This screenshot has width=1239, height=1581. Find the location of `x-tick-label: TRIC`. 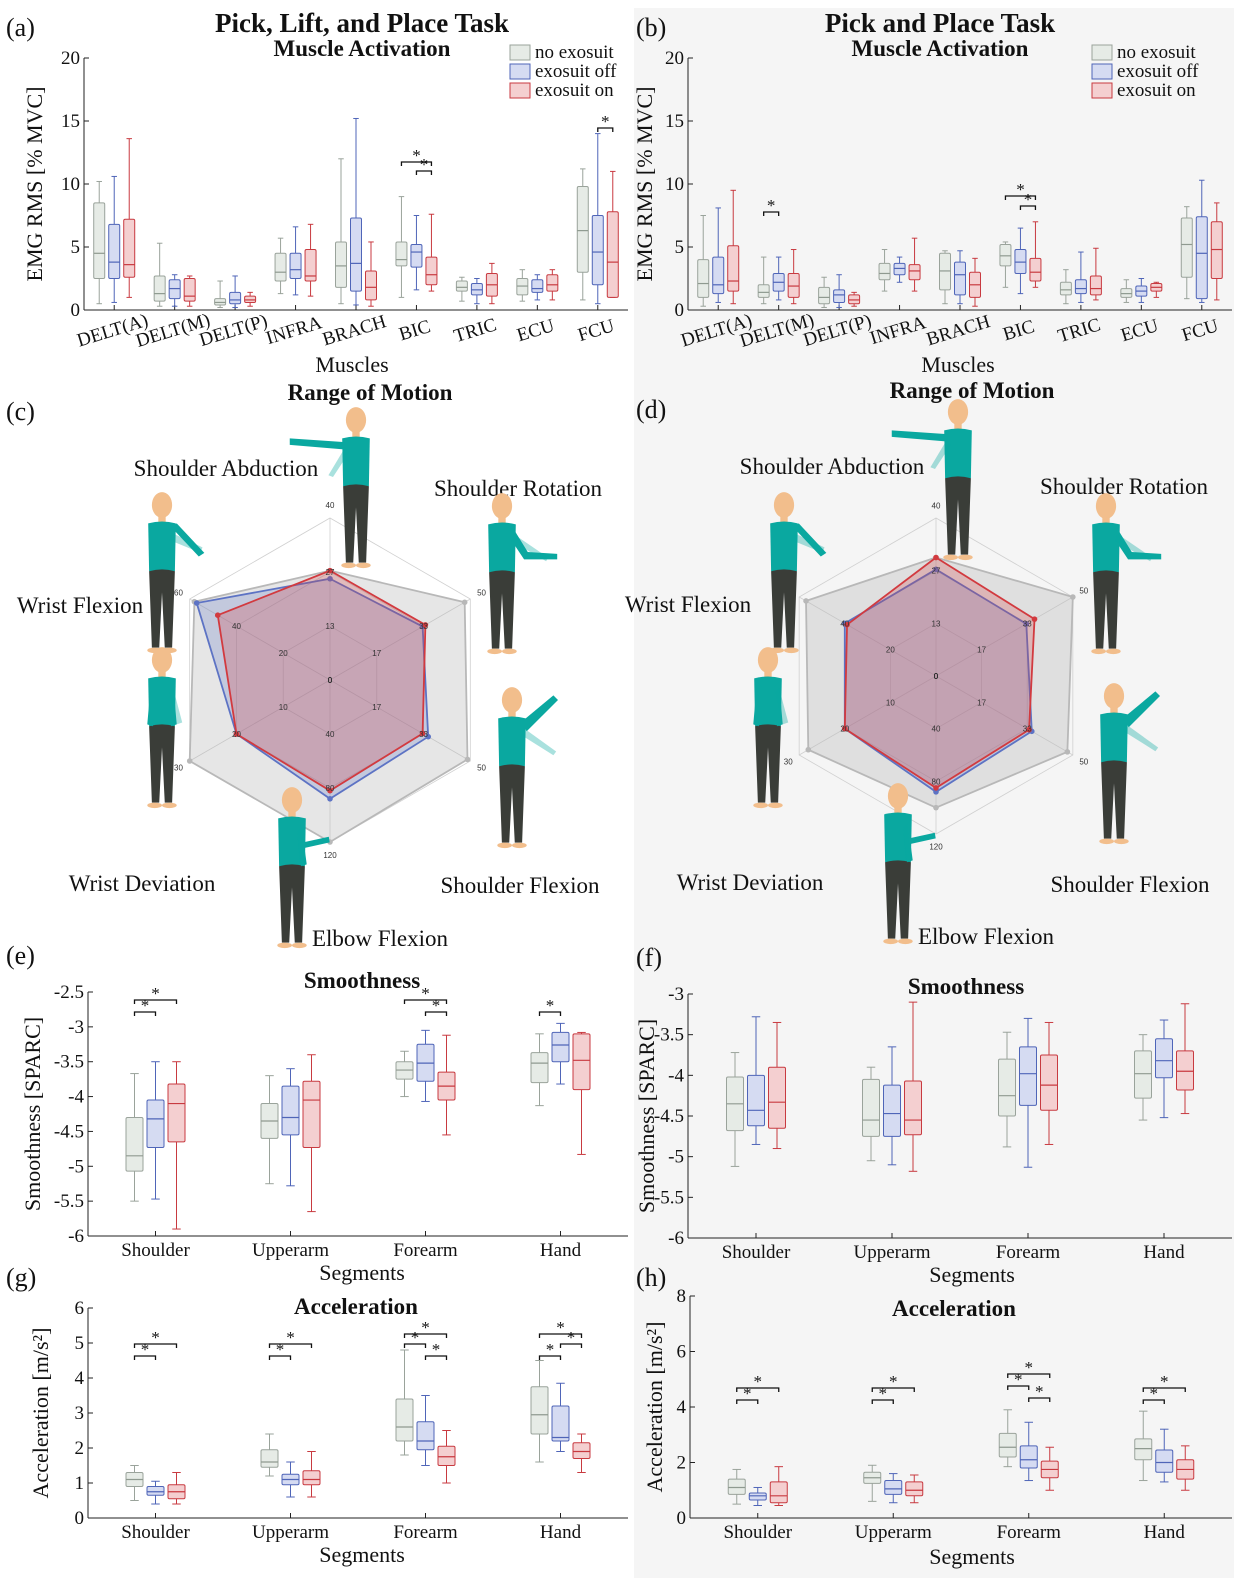

x-tick-label: TRIC is located at coordinates (1080, 330).